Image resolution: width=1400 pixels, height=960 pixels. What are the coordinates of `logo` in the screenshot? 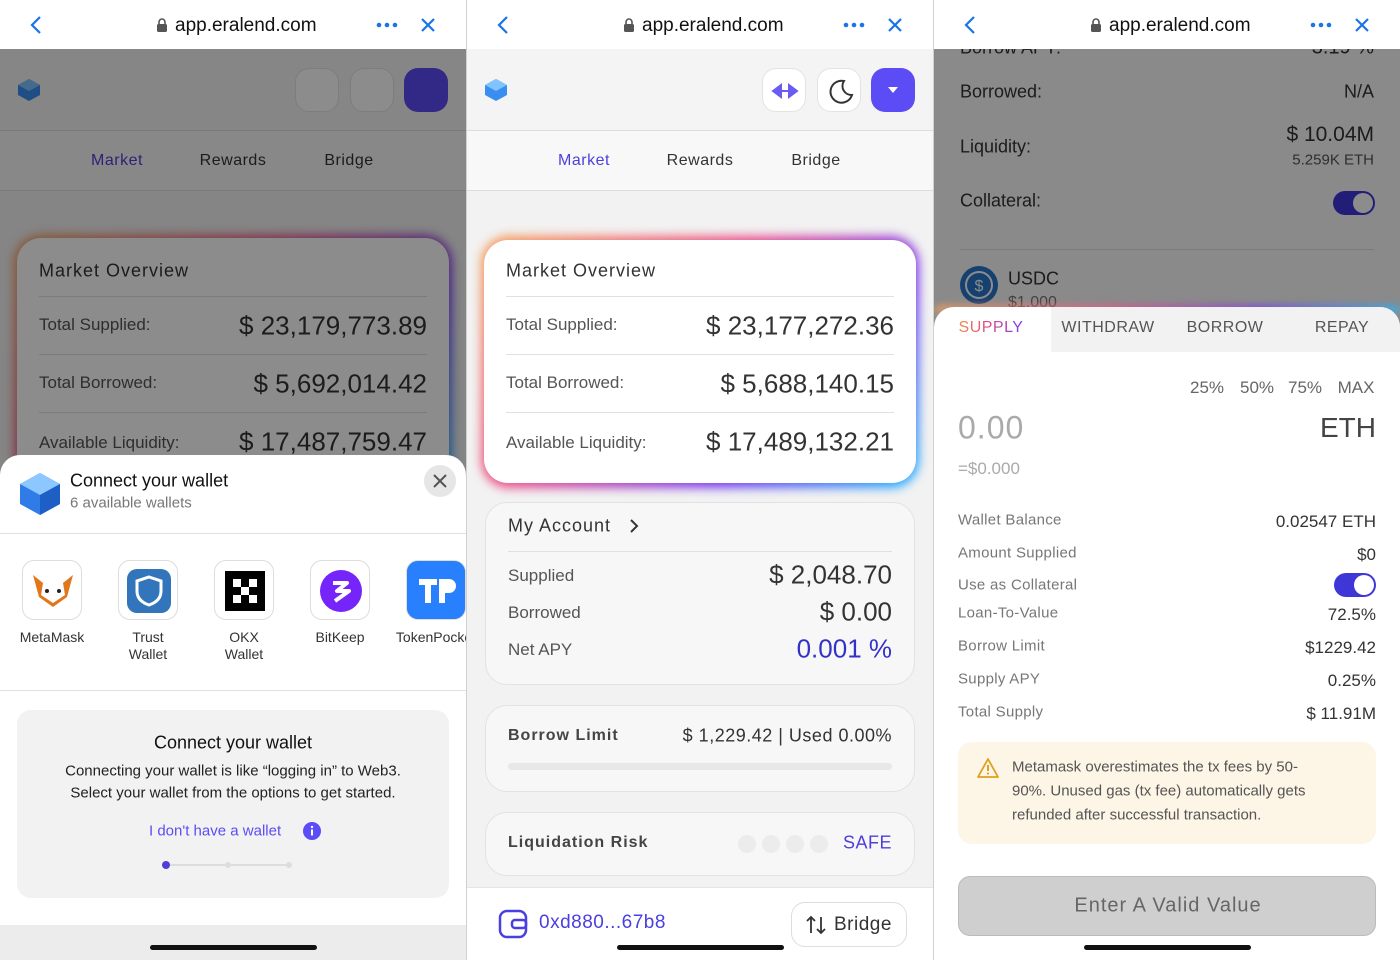 It's located at (29, 90).